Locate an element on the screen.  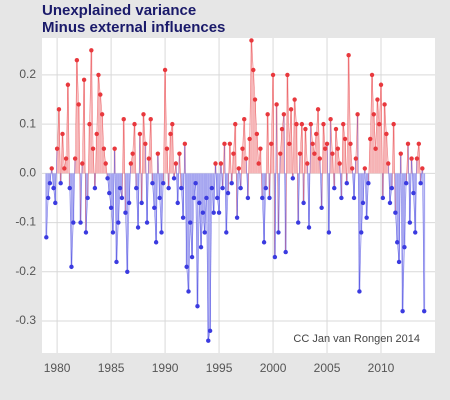
y-tick-label: -0.3 is located at coordinates (25, 320).